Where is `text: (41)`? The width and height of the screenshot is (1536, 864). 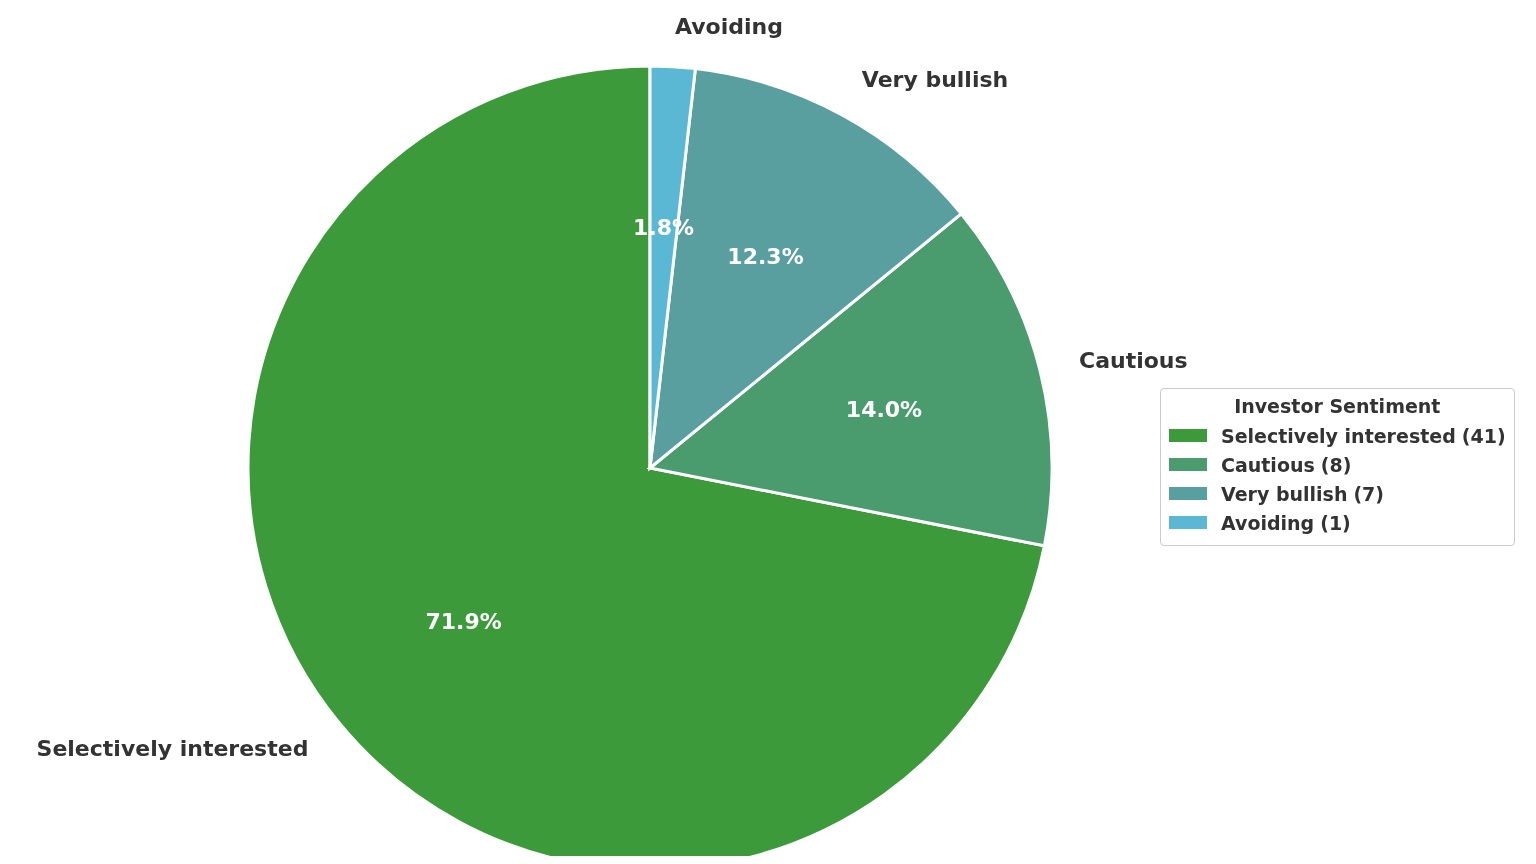
text: (41) is located at coordinates (1483, 435).